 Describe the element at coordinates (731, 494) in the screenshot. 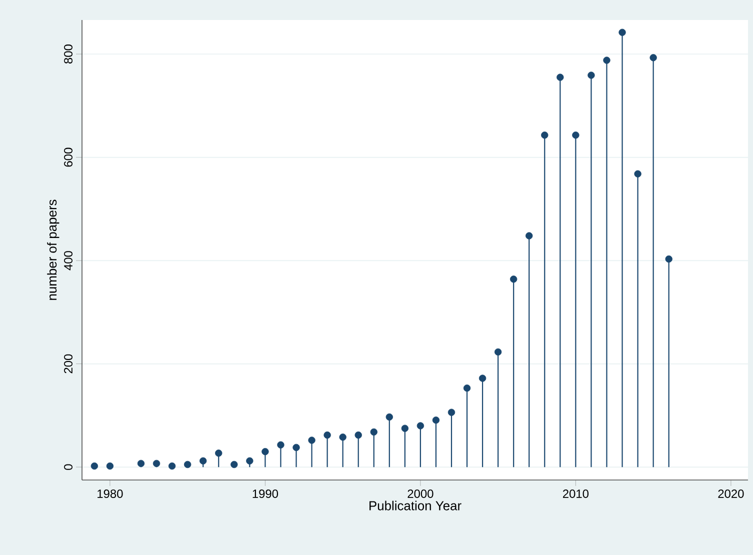

I see `x-tick-label: 2020` at that location.